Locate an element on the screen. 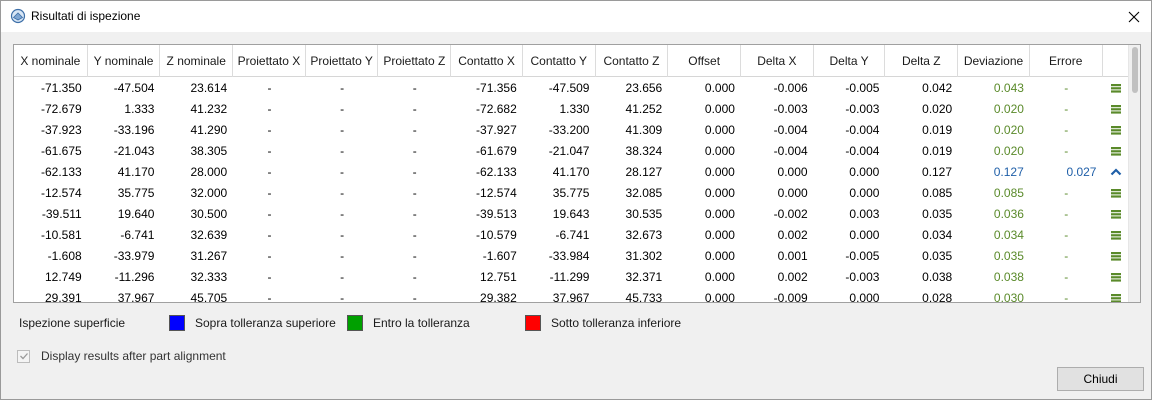 Image resolution: width=1152 pixels, height=400 pixels. table-cell: 32.000 is located at coordinates (209, 192).